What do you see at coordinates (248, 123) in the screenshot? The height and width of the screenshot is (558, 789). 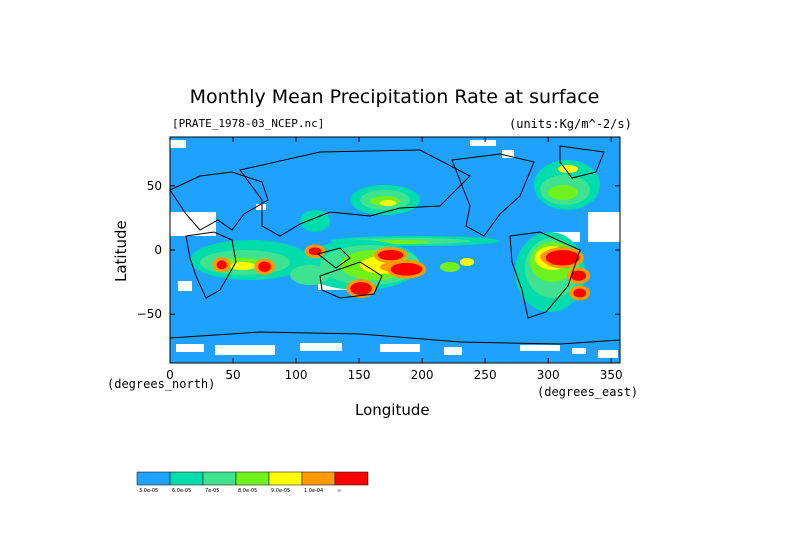 I see `file-label: [PRATE_1978-03_NCEP.nc]` at bounding box center [248, 123].